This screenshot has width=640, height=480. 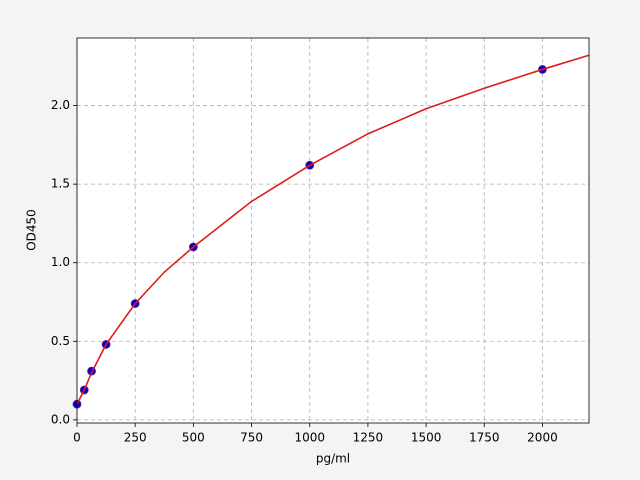 What do you see at coordinates (368, 438) in the screenshot?
I see `x-tick-label: 1250` at bounding box center [368, 438].